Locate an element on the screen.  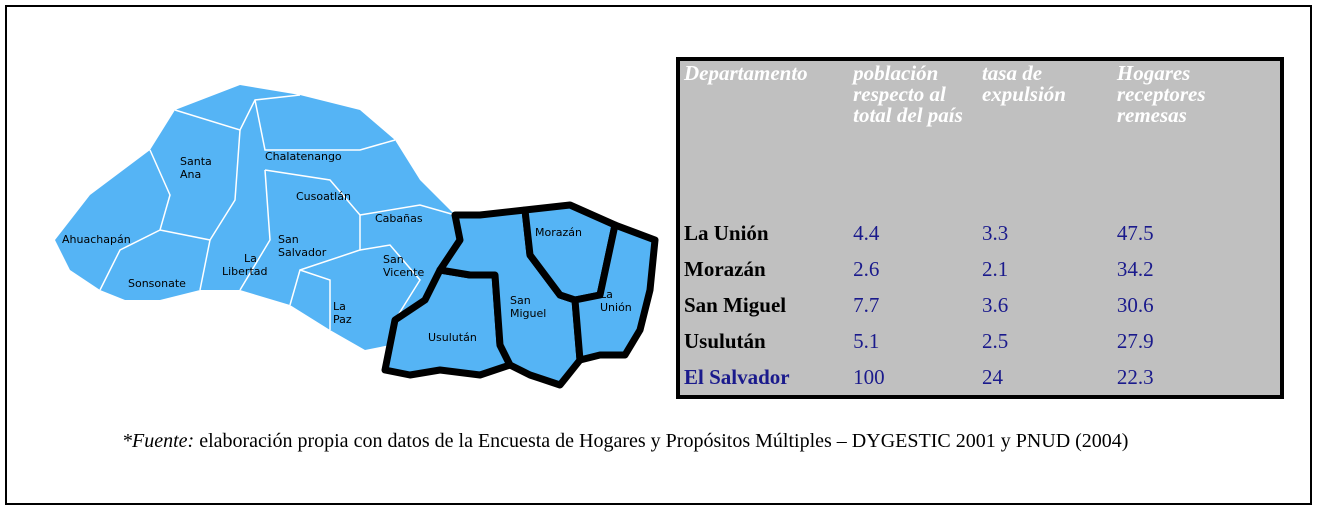
name-cell: Usulután is located at coordinates (725, 340).